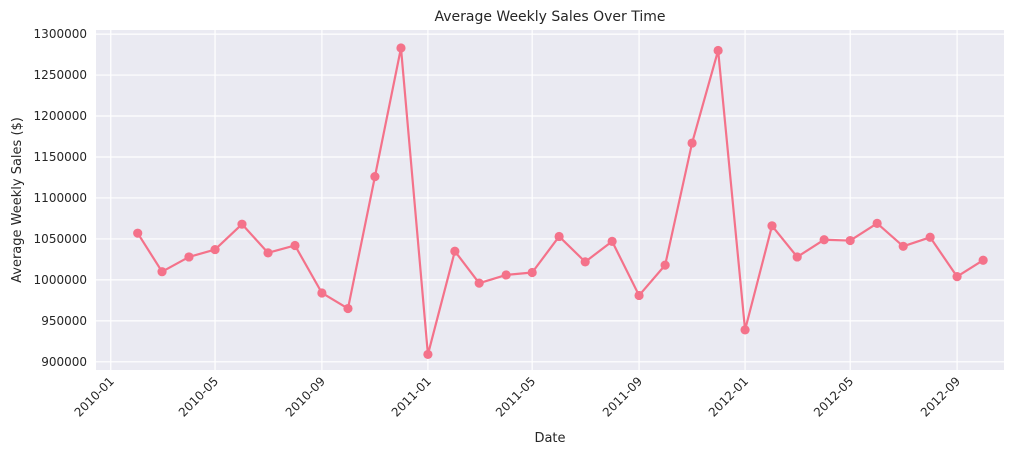 The height and width of the screenshot is (455, 1016). What do you see at coordinates (17, 200) in the screenshot?
I see `y-axis-label: Average Weekly Sales ($)` at bounding box center [17, 200].